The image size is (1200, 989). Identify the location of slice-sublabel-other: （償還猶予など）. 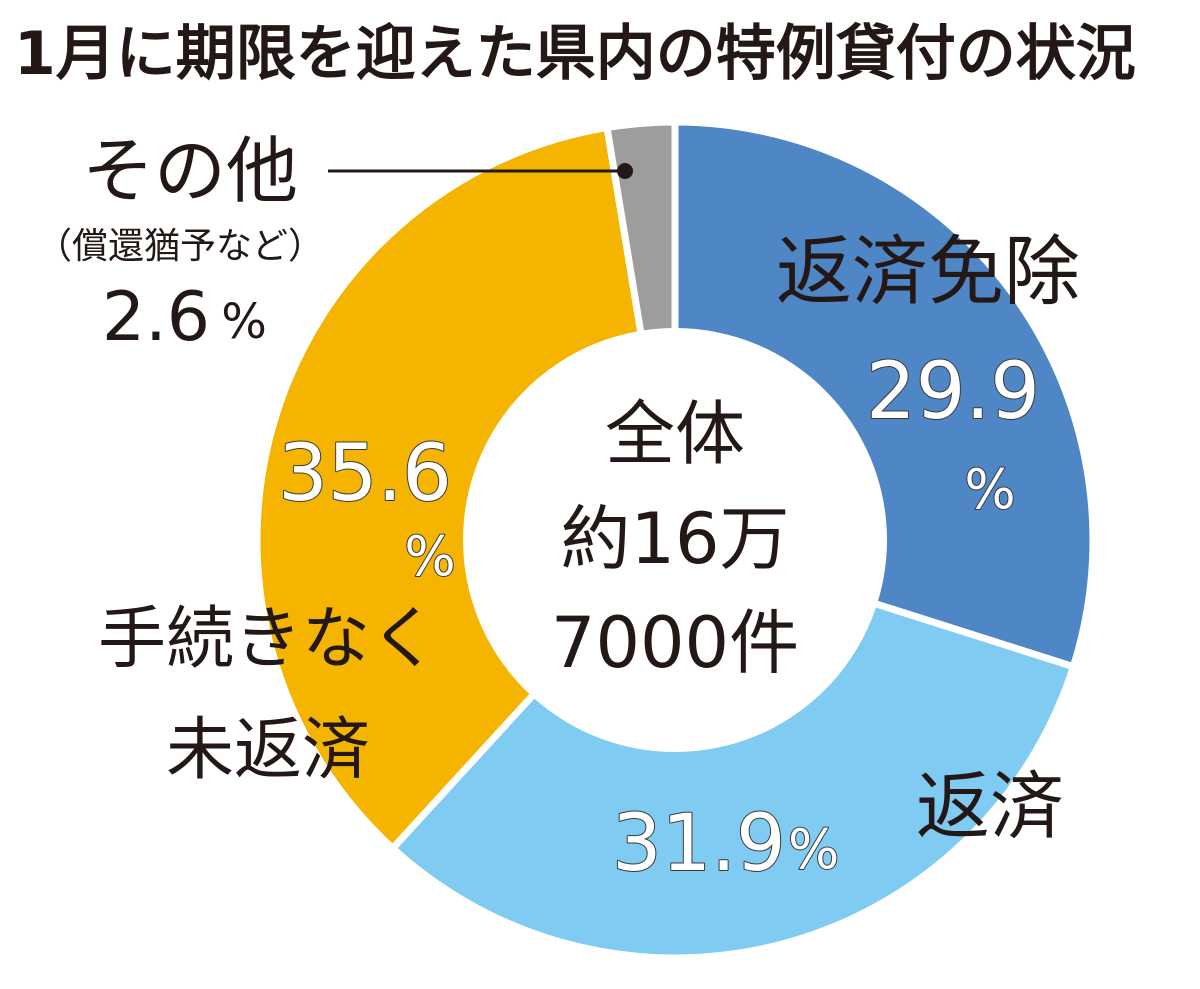
(180, 246).